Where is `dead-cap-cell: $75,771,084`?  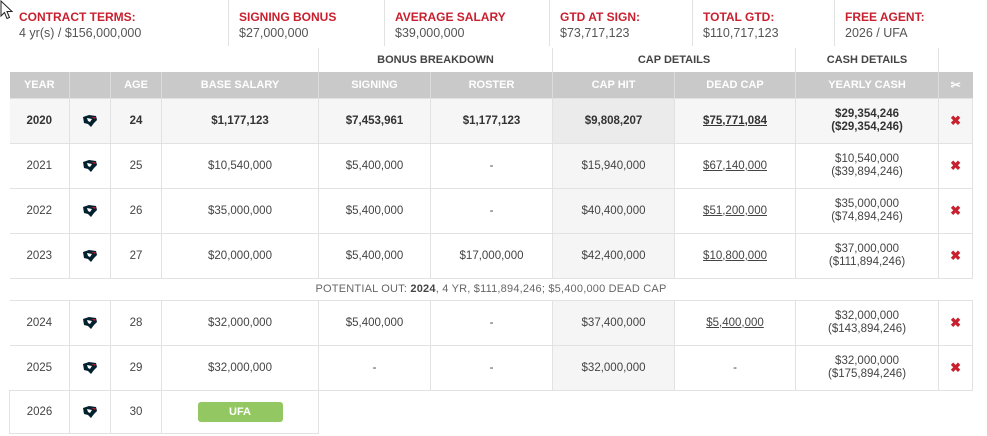 dead-cap-cell: $75,771,084 is located at coordinates (735, 120).